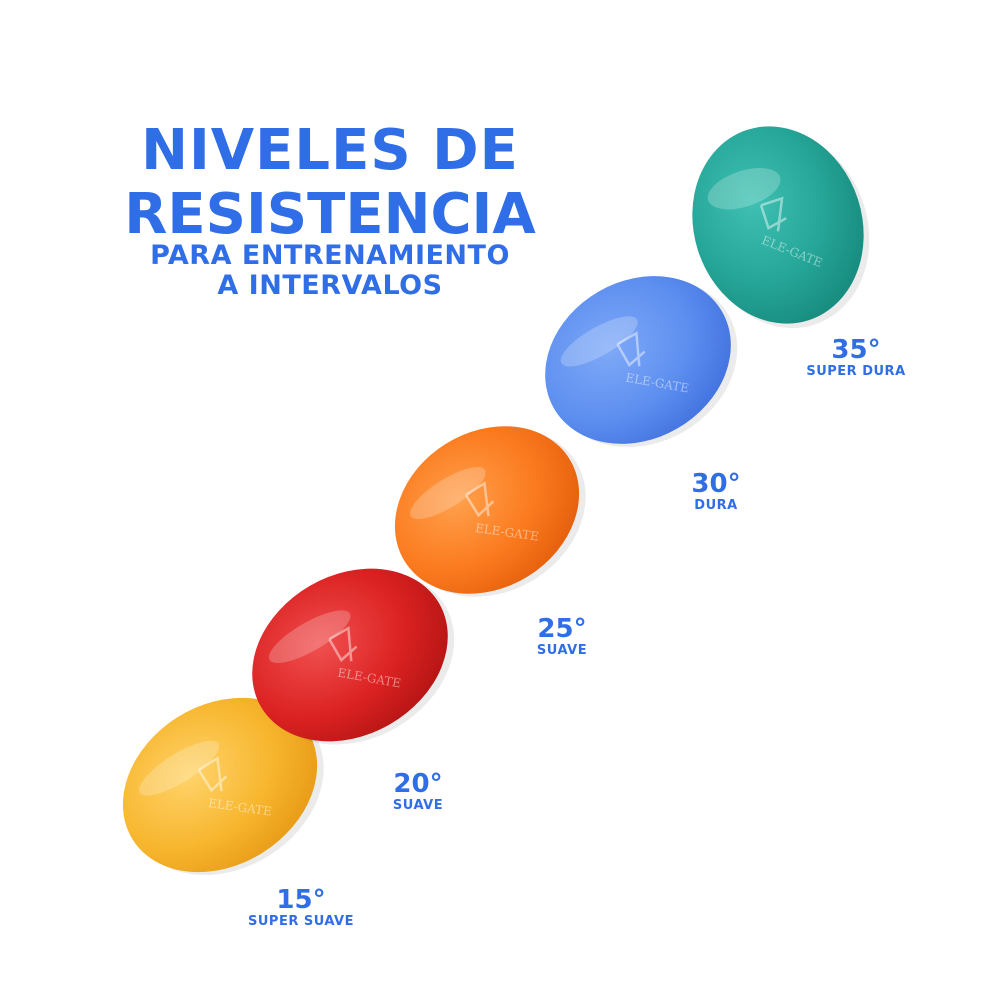  What do you see at coordinates (330, 214) in the screenshot?
I see `headline-title-line-2: RESISTENCIA` at bounding box center [330, 214].